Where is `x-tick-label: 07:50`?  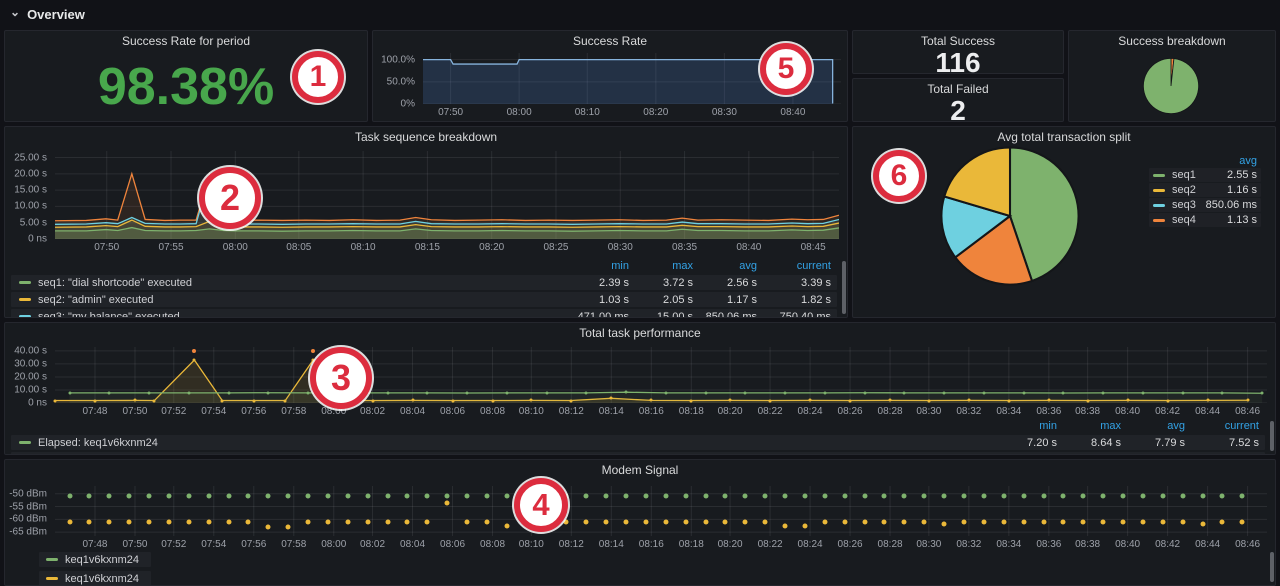
x-tick-label: 07:50 is located at coordinates (107, 247).